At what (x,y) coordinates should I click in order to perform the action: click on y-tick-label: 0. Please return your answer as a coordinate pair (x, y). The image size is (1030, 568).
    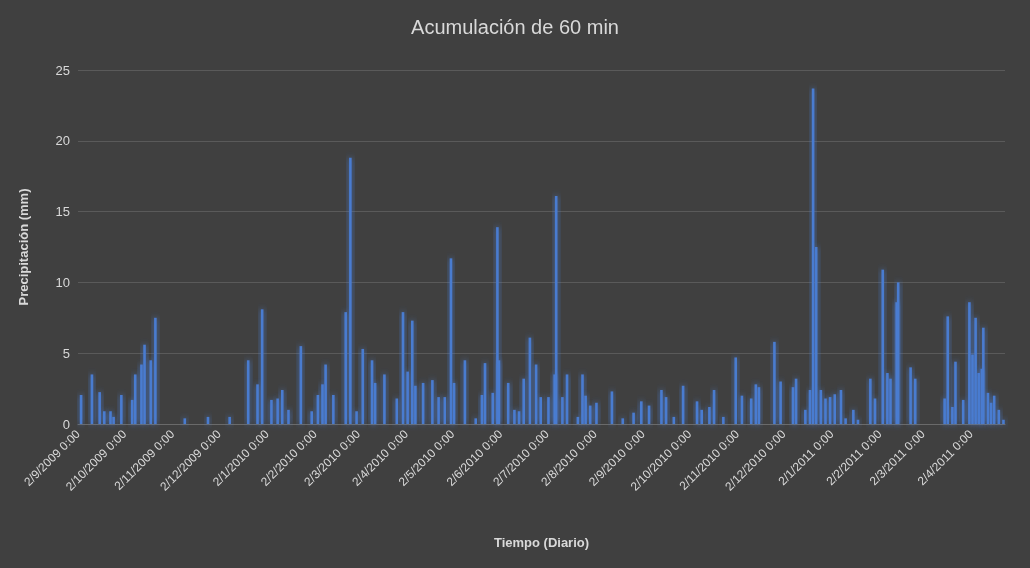
    Looking at the image, I should click on (66, 424).